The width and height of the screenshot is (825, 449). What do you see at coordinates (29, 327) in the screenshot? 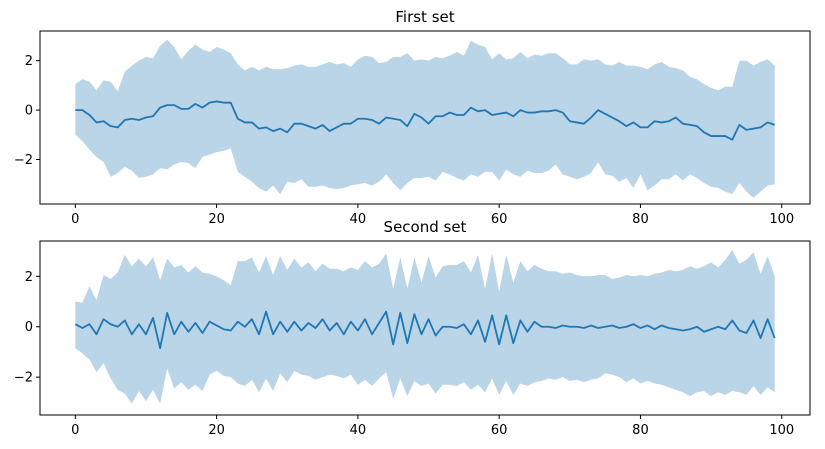
I see `y-tick-label: 0` at bounding box center [29, 327].